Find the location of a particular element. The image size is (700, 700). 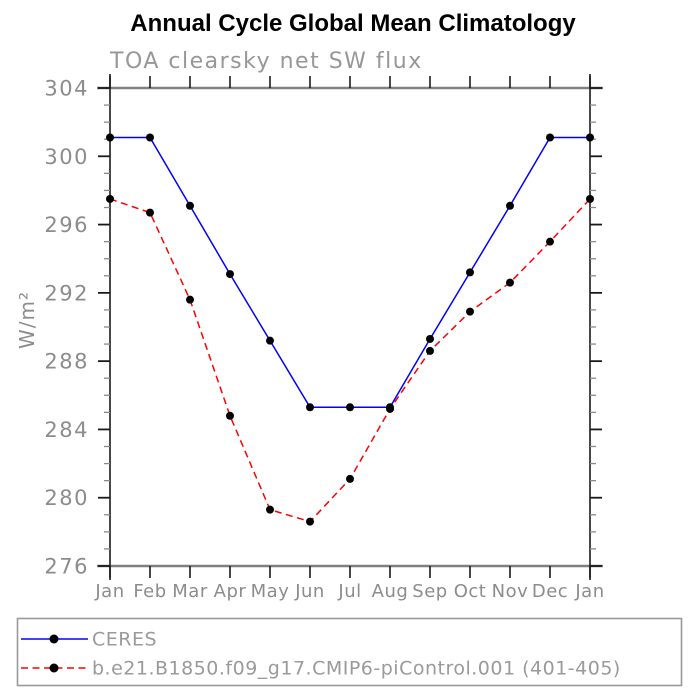

x-tick-label: Apr is located at coordinates (230, 591).